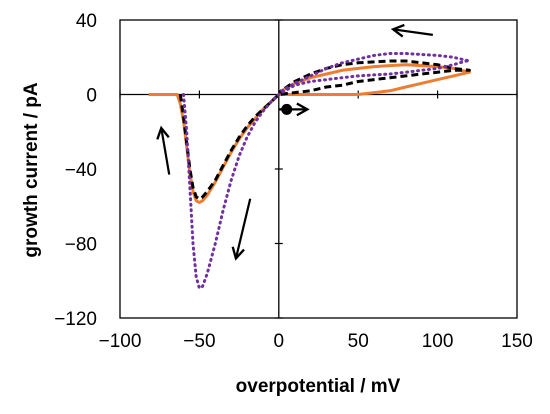  Describe the element at coordinates (517, 341) in the screenshot. I see `x-tick-label: 150` at that location.